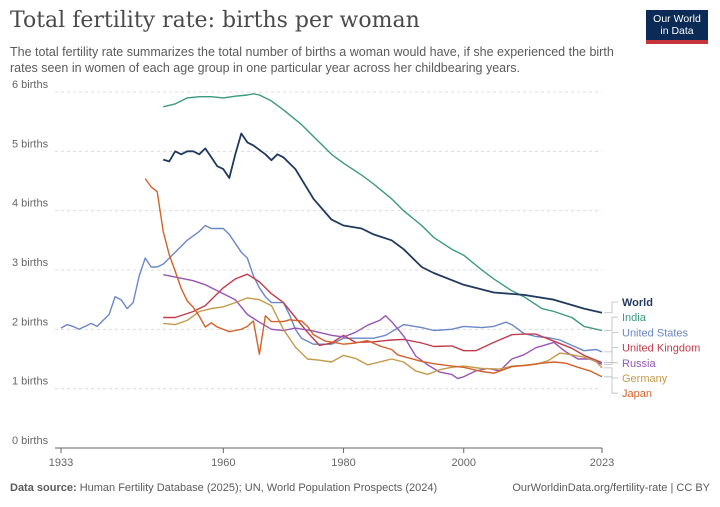  Describe the element at coordinates (655, 333) in the screenshot. I see `legend-label-united-states: United States` at that location.